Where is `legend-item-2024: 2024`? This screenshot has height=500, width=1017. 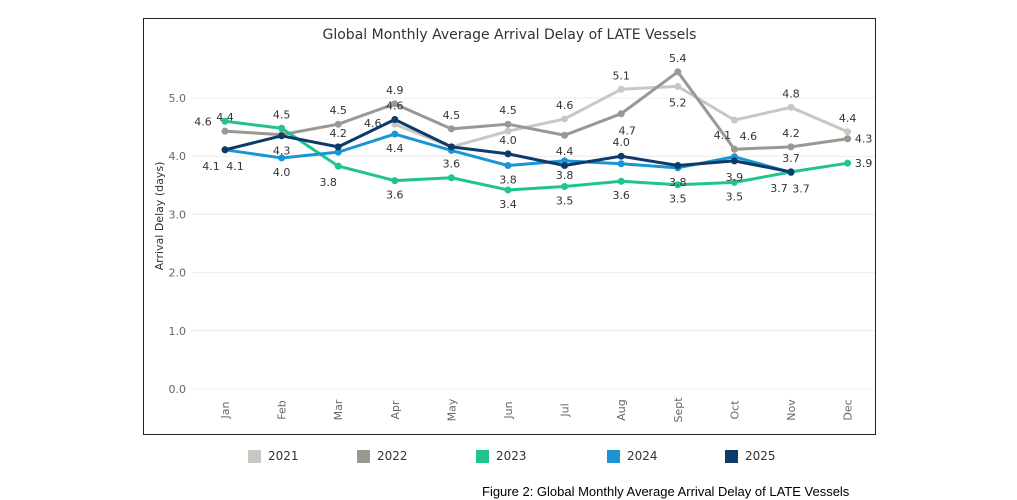 legend-item-2024: 2024 is located at coordinates (632, 456).